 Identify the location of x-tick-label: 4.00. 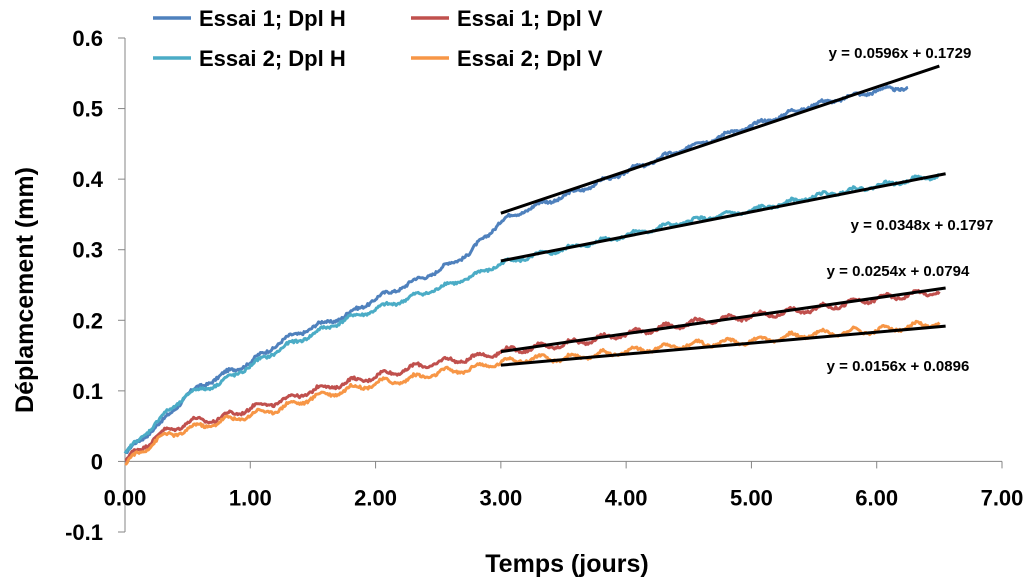
(626, 497).